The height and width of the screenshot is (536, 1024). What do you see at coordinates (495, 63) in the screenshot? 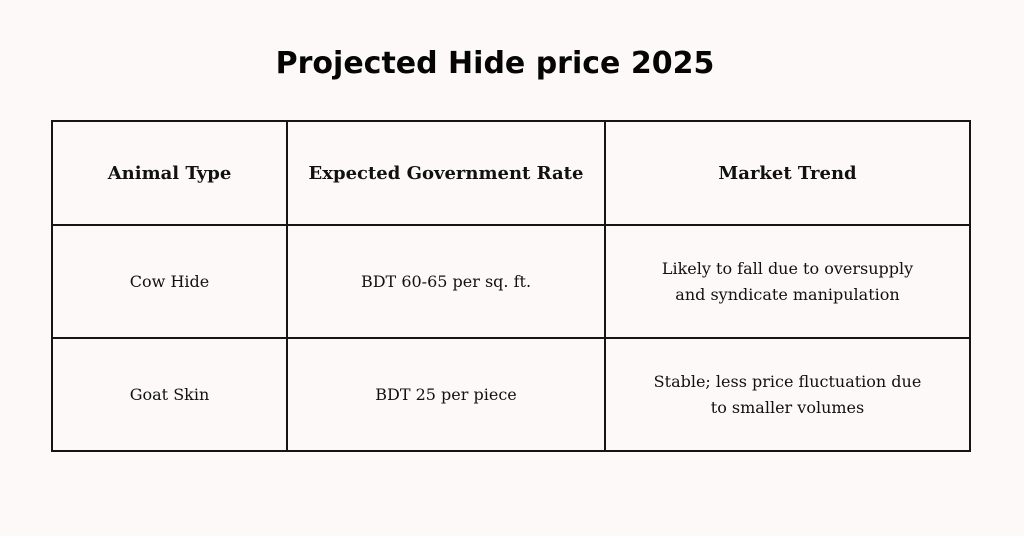
I see `page-title: Projected Hide price 2025` at bounding box center [495, 63].